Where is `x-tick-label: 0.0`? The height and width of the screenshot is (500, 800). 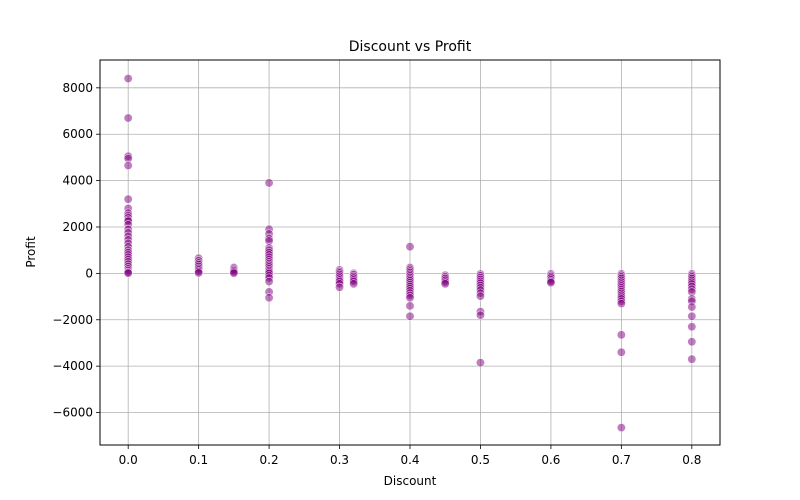
x-tick-label: 0.0 is located at coordinates (128, 460).